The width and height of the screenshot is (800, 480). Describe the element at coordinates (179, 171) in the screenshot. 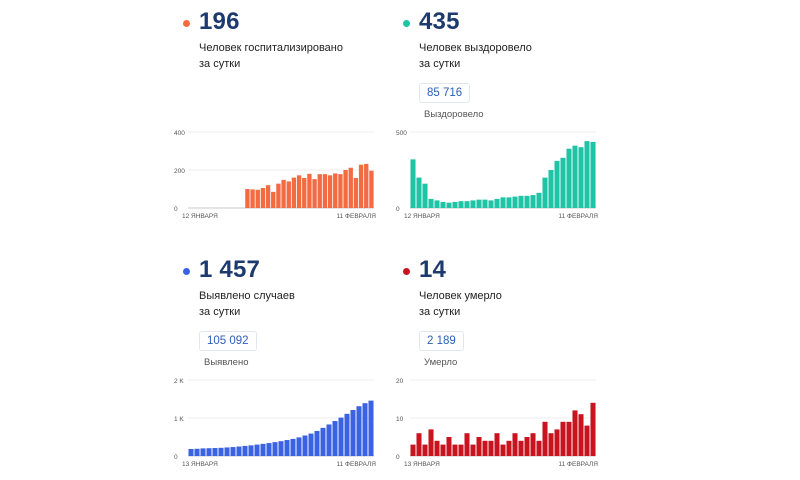

I see `y-tick-label: 200` at that location.